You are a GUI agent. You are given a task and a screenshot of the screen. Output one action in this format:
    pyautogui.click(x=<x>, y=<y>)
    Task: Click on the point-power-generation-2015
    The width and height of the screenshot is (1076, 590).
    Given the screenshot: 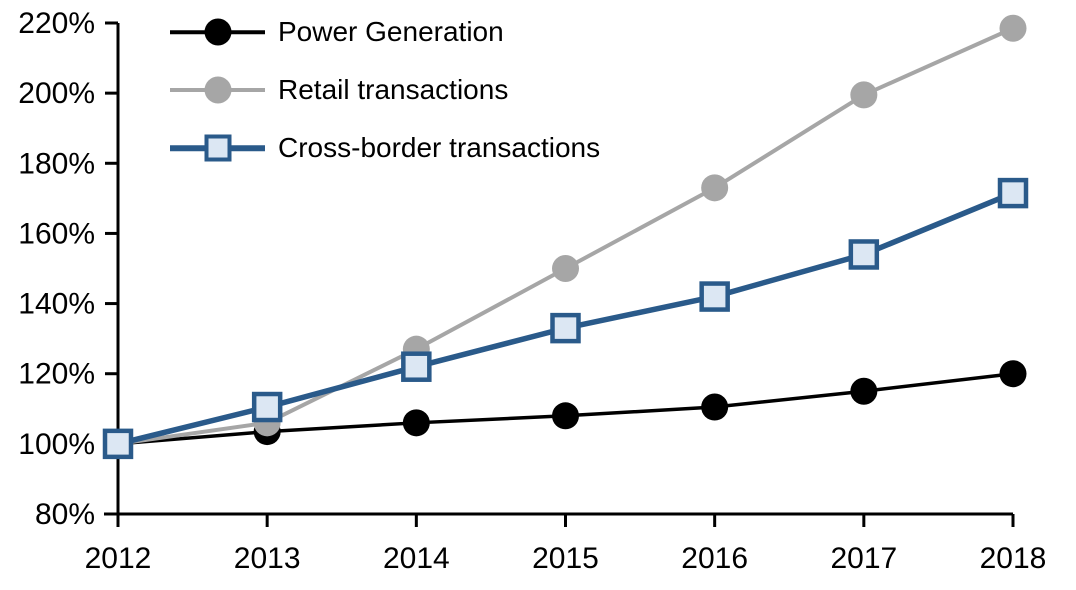 What is the action you would take?
    pyautogui.click(x=565, y=416)
    